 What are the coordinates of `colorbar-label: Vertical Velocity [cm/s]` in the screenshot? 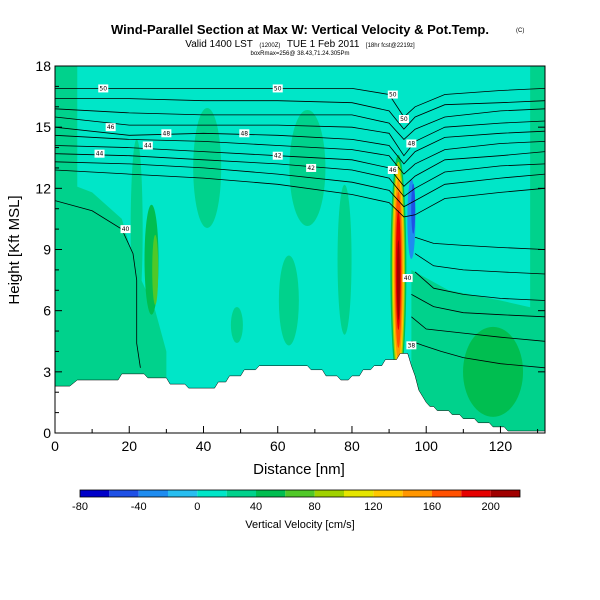 It's located at (299, 525).